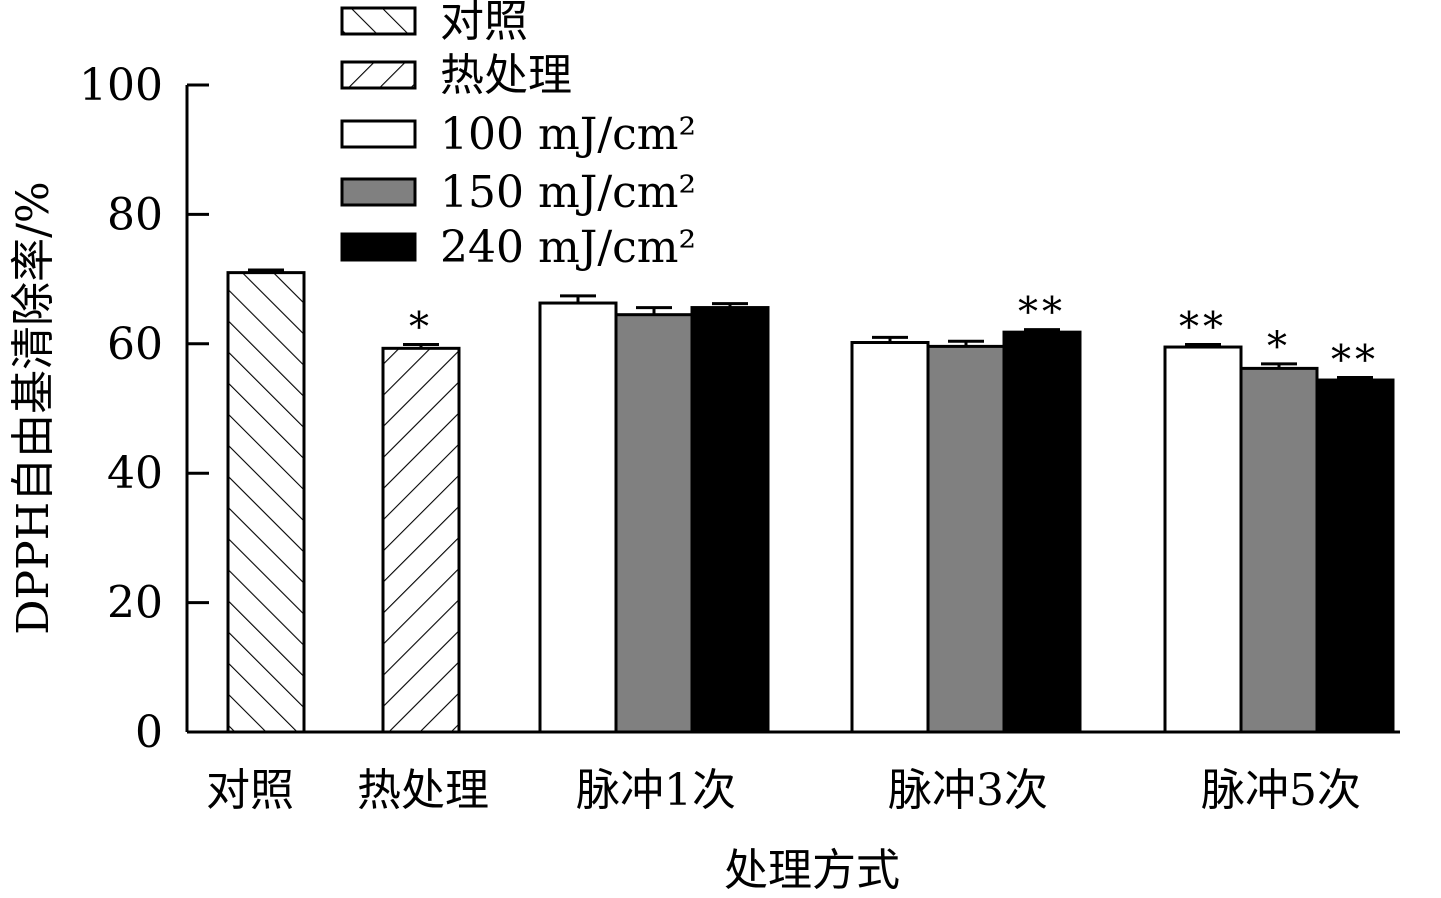 The height and width of the screenshot is (898, 1441). Describe the element at coordinates (812, 870) in the screenshot. I see `x-axis-title: 处理方式` at that location.